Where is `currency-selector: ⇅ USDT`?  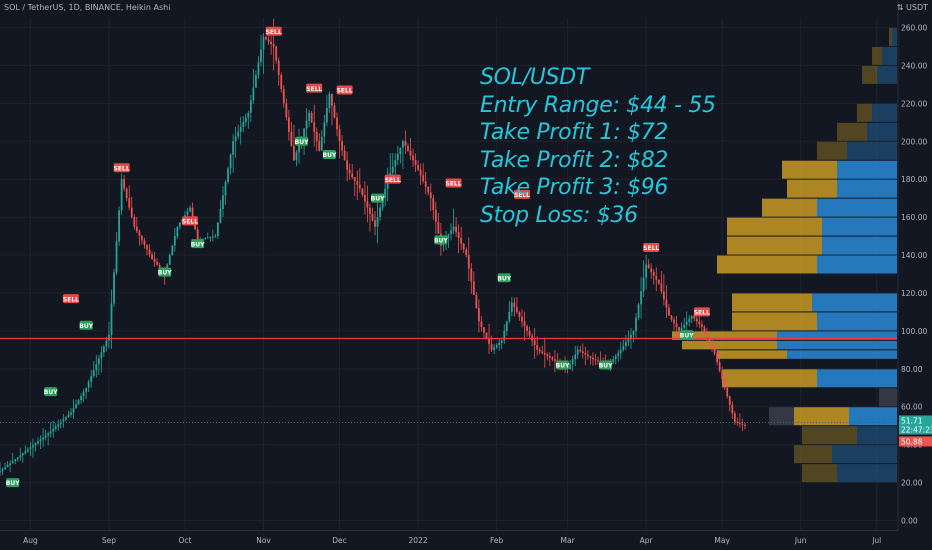 currency-selector: ⇅ USDT is located at coordinates (912, 7).